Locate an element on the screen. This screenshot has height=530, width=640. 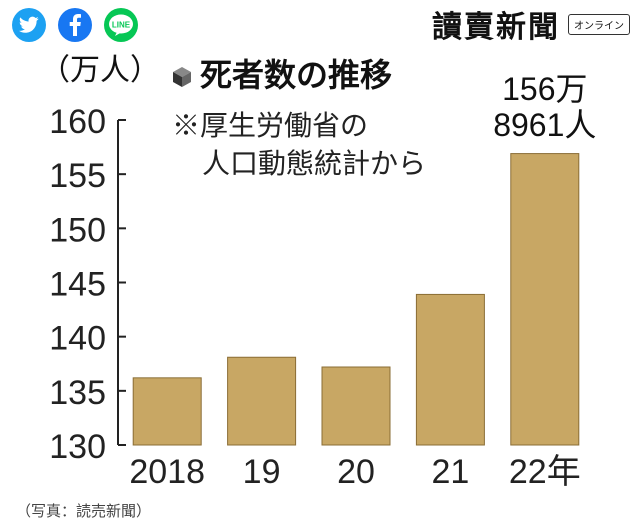
facebook-share-button is located at coordinates (75, 25).